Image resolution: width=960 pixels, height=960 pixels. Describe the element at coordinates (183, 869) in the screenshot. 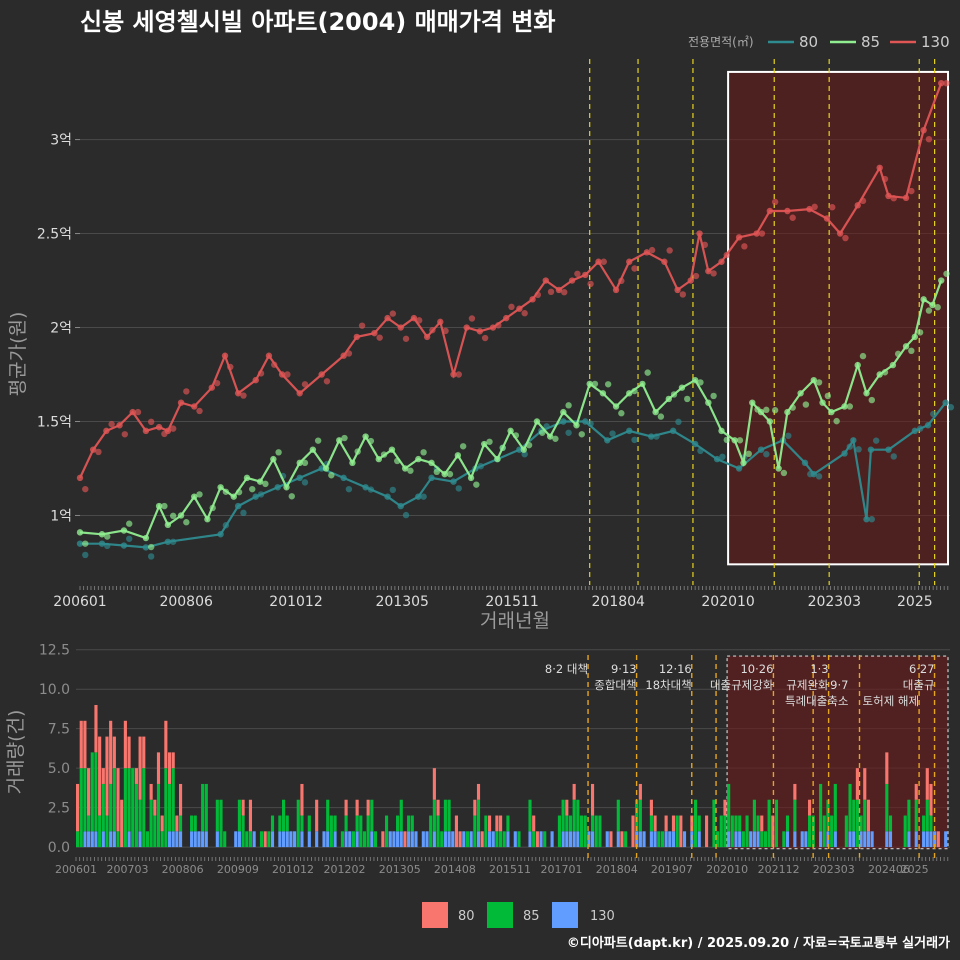

I see `volume-xtick-label-2: 200806` at that location.